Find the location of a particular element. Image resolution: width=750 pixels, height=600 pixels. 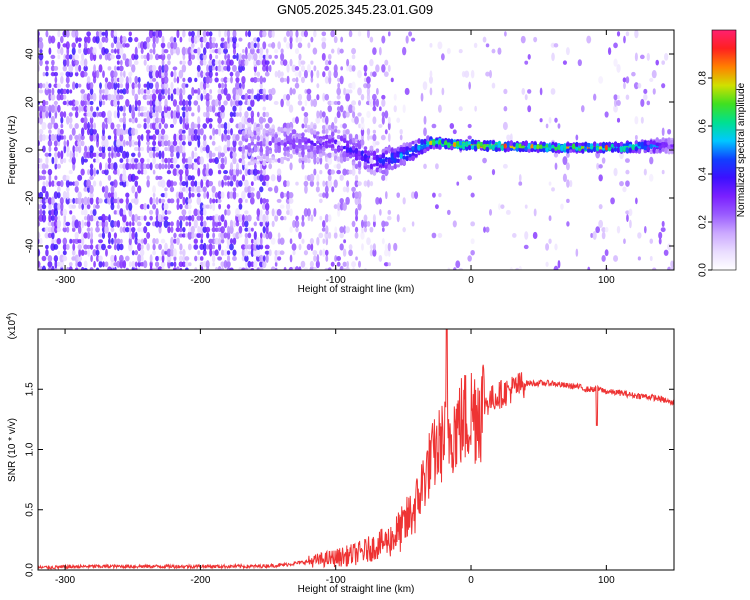

snr-scale-note-close: ) is located at coordinates (12, 314).